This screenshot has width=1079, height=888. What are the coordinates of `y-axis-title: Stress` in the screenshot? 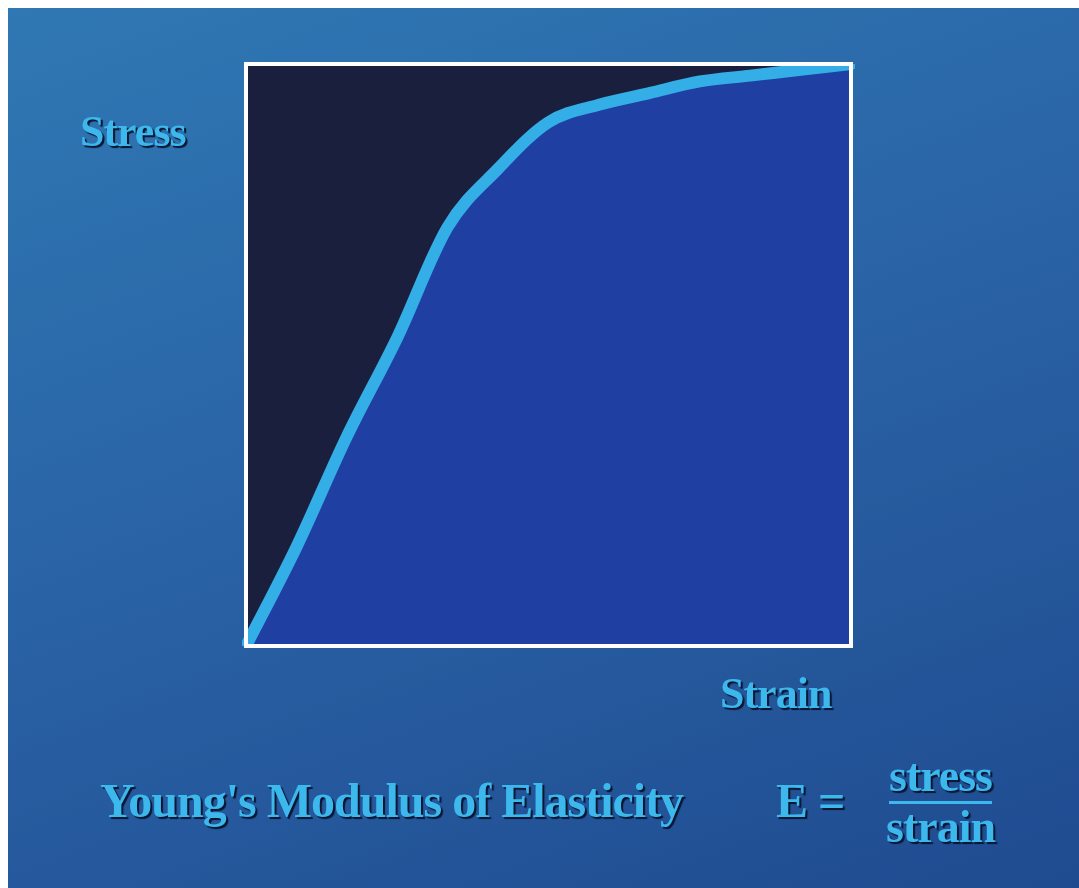 It's located at (133, 131).